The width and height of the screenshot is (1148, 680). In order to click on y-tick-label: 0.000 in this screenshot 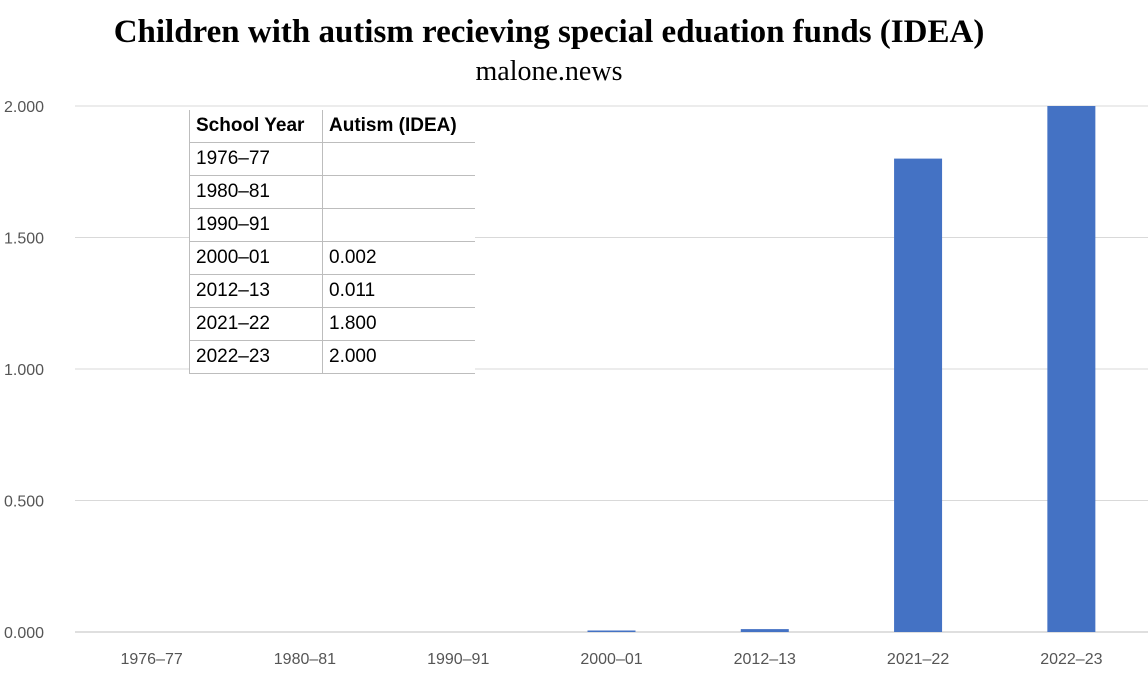, I will do `click(24, 633)`.